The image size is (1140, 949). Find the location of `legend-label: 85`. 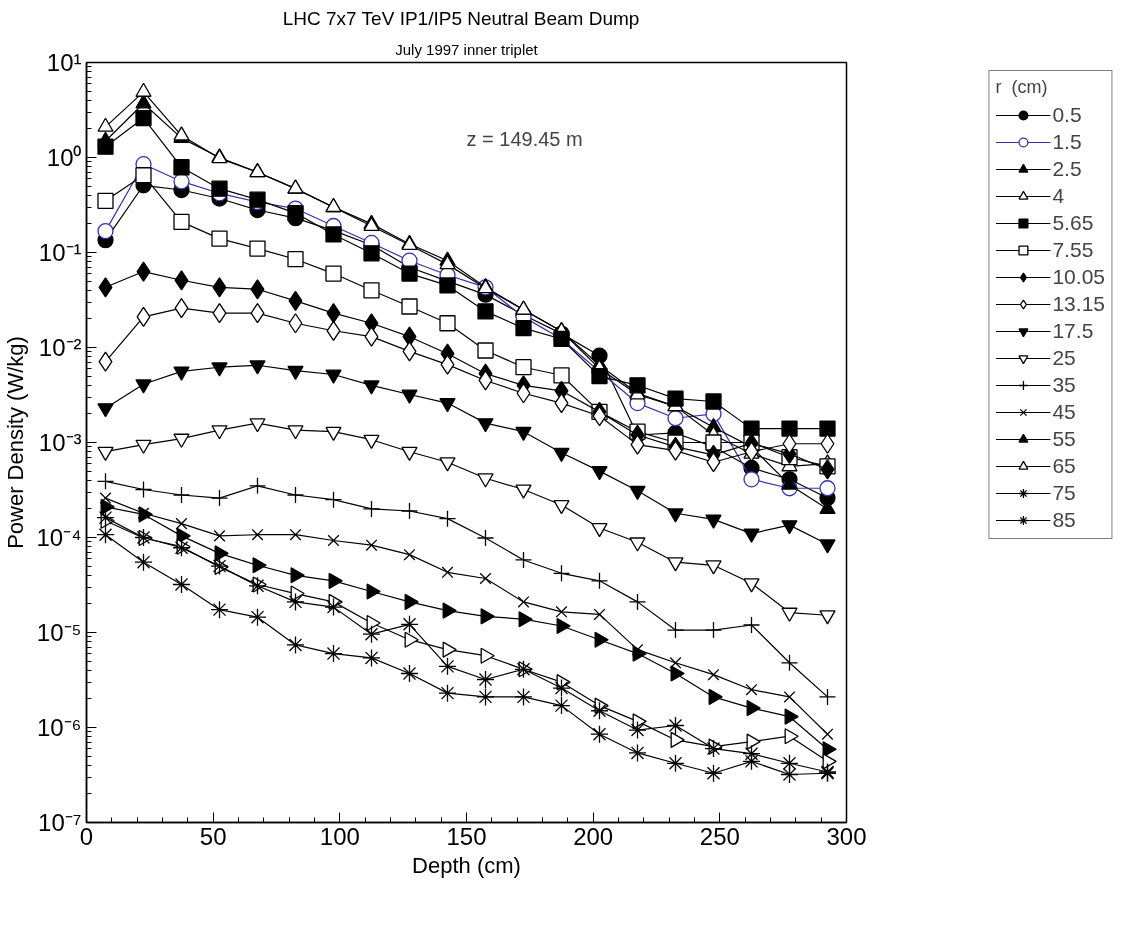

legend-label: 85 is located at coordinates (1064, 520).